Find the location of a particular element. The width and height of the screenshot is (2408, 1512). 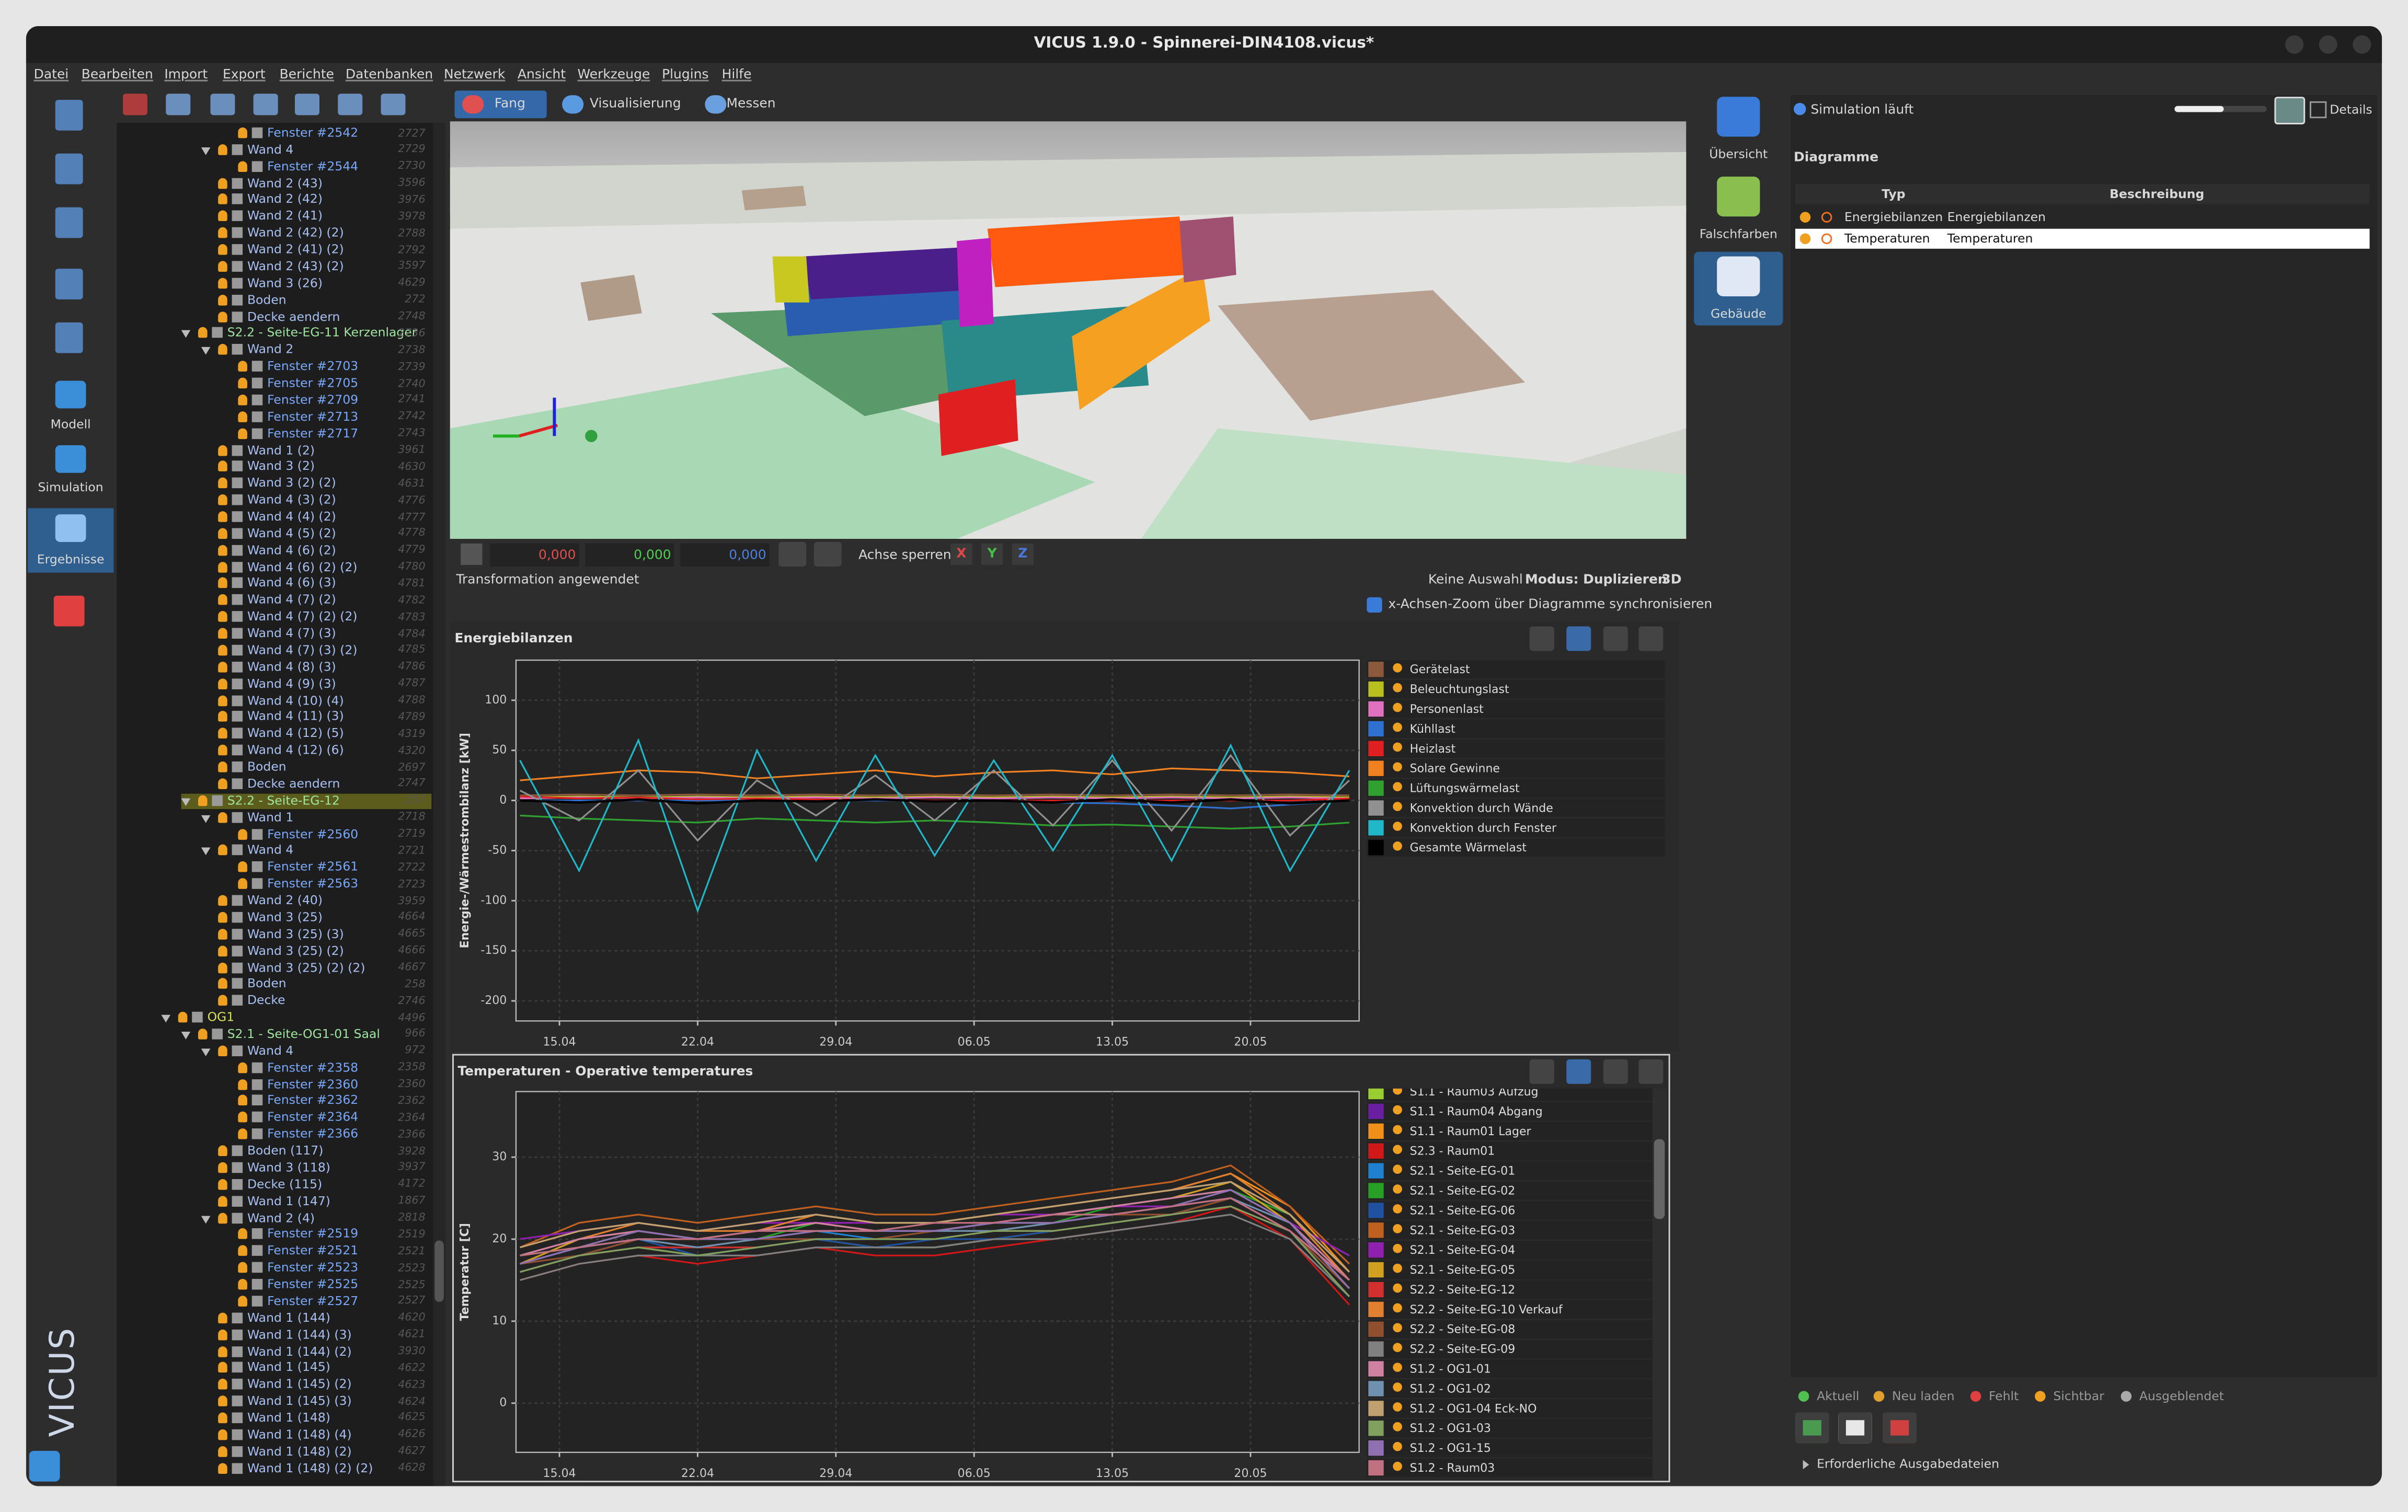

coord-value: 0,000 is located at coordinates (557, 556).